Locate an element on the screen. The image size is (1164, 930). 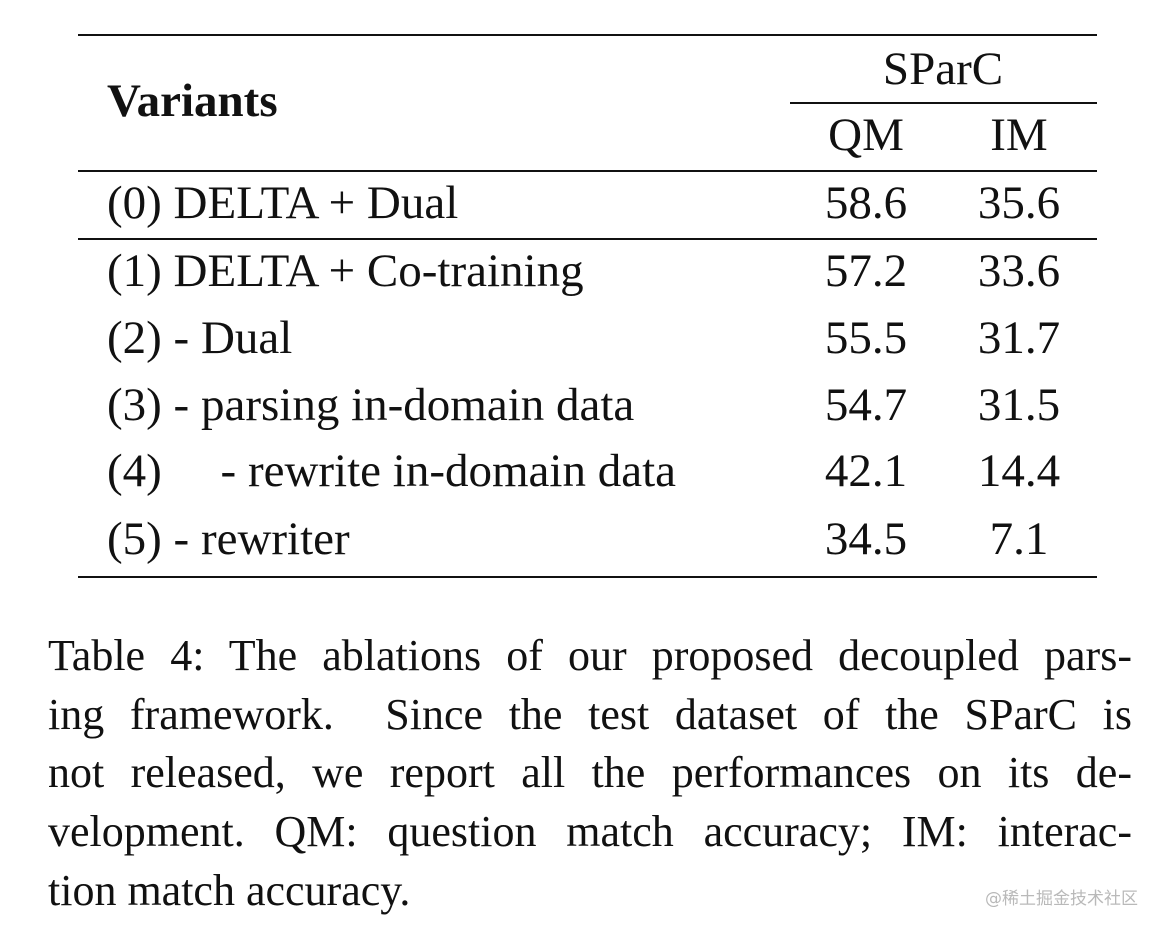
header-rule is located at coordinates (587, 171).